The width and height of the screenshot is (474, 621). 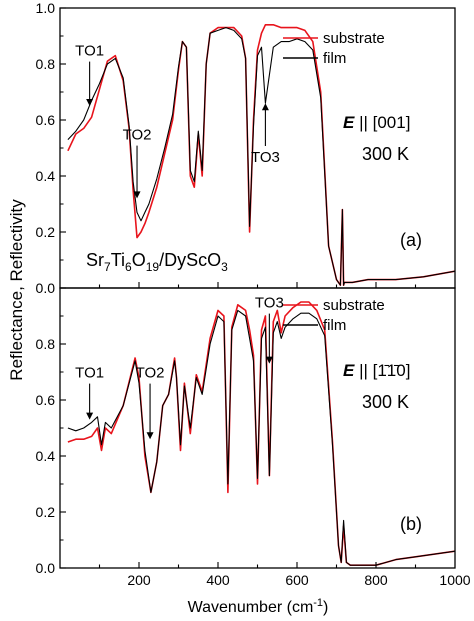 I want to click on panel-label: (b), so click(x=411, y=524).